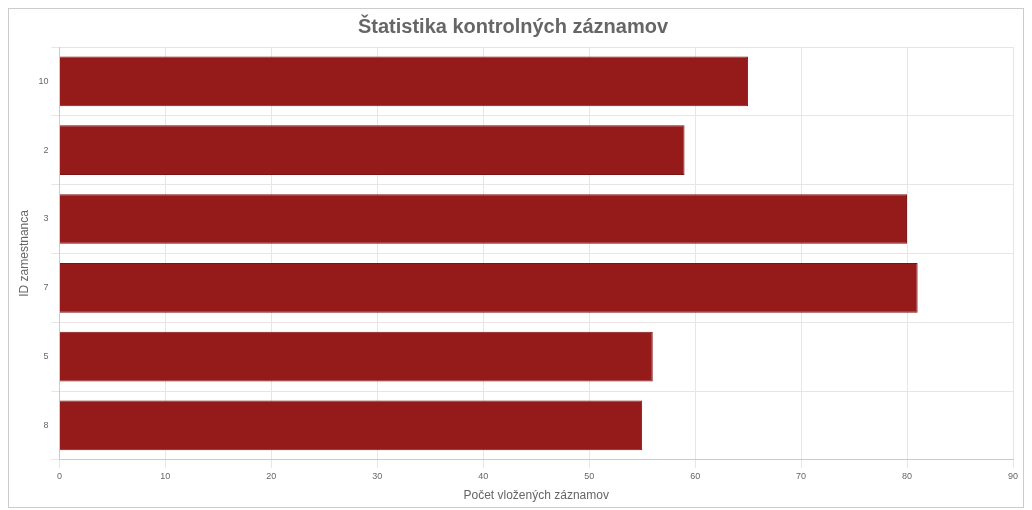 The width and height of the screenshot is (1032, 510). Describe the element at coordinates (46, 218) in the screenshot. I see `y-tick-label: 3` at that location.